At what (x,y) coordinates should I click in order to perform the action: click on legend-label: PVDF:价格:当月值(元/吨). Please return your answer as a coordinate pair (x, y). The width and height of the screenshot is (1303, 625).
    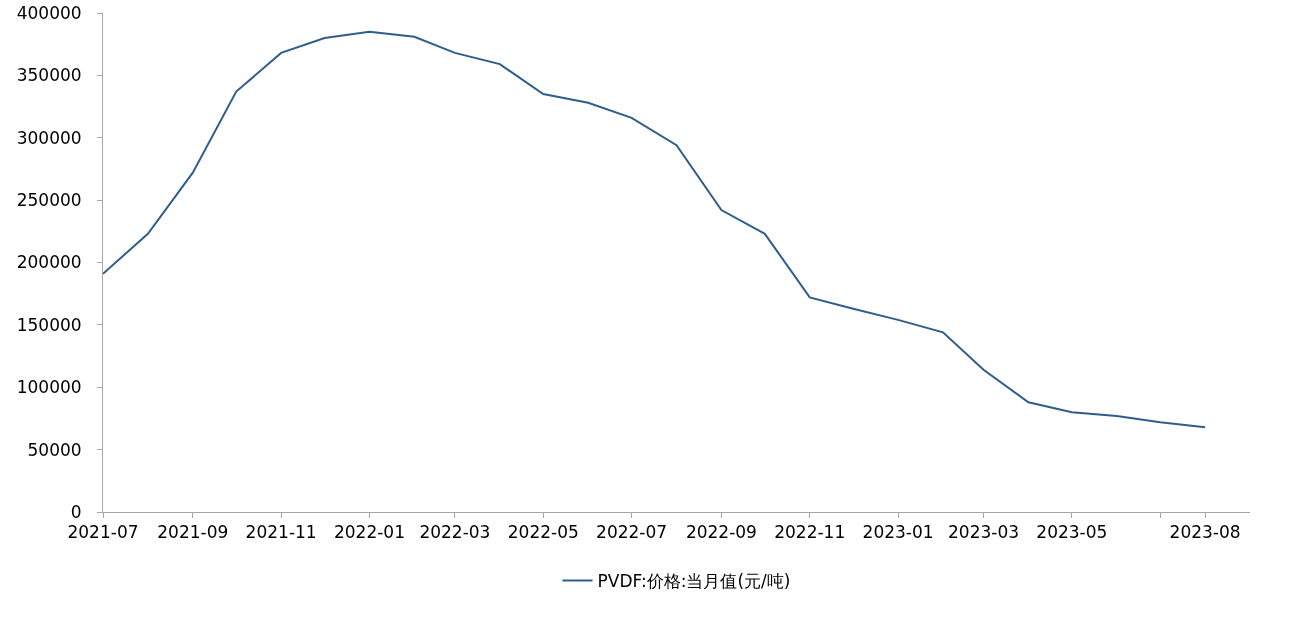
    Looking at the image, I should click on (694, 581).